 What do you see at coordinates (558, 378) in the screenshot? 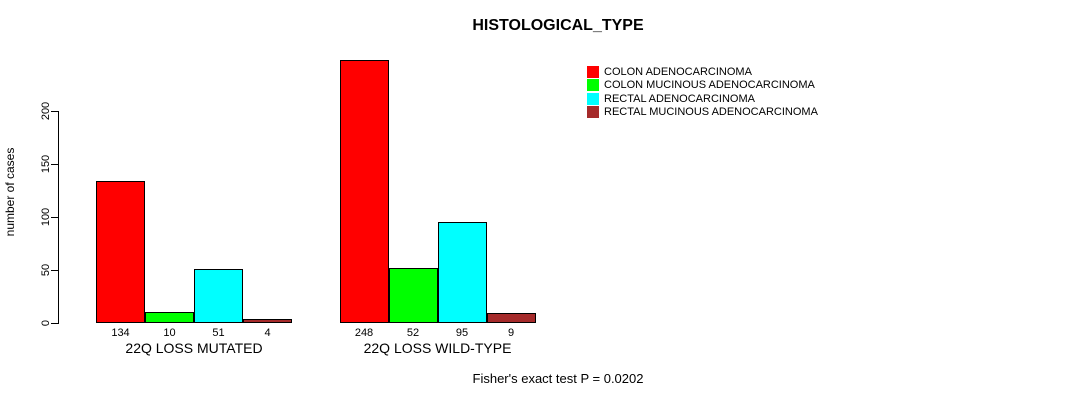
I see `footnote-fisher-test: Fisher's exact test P = 0.0202` at bounding box center [558, 378].